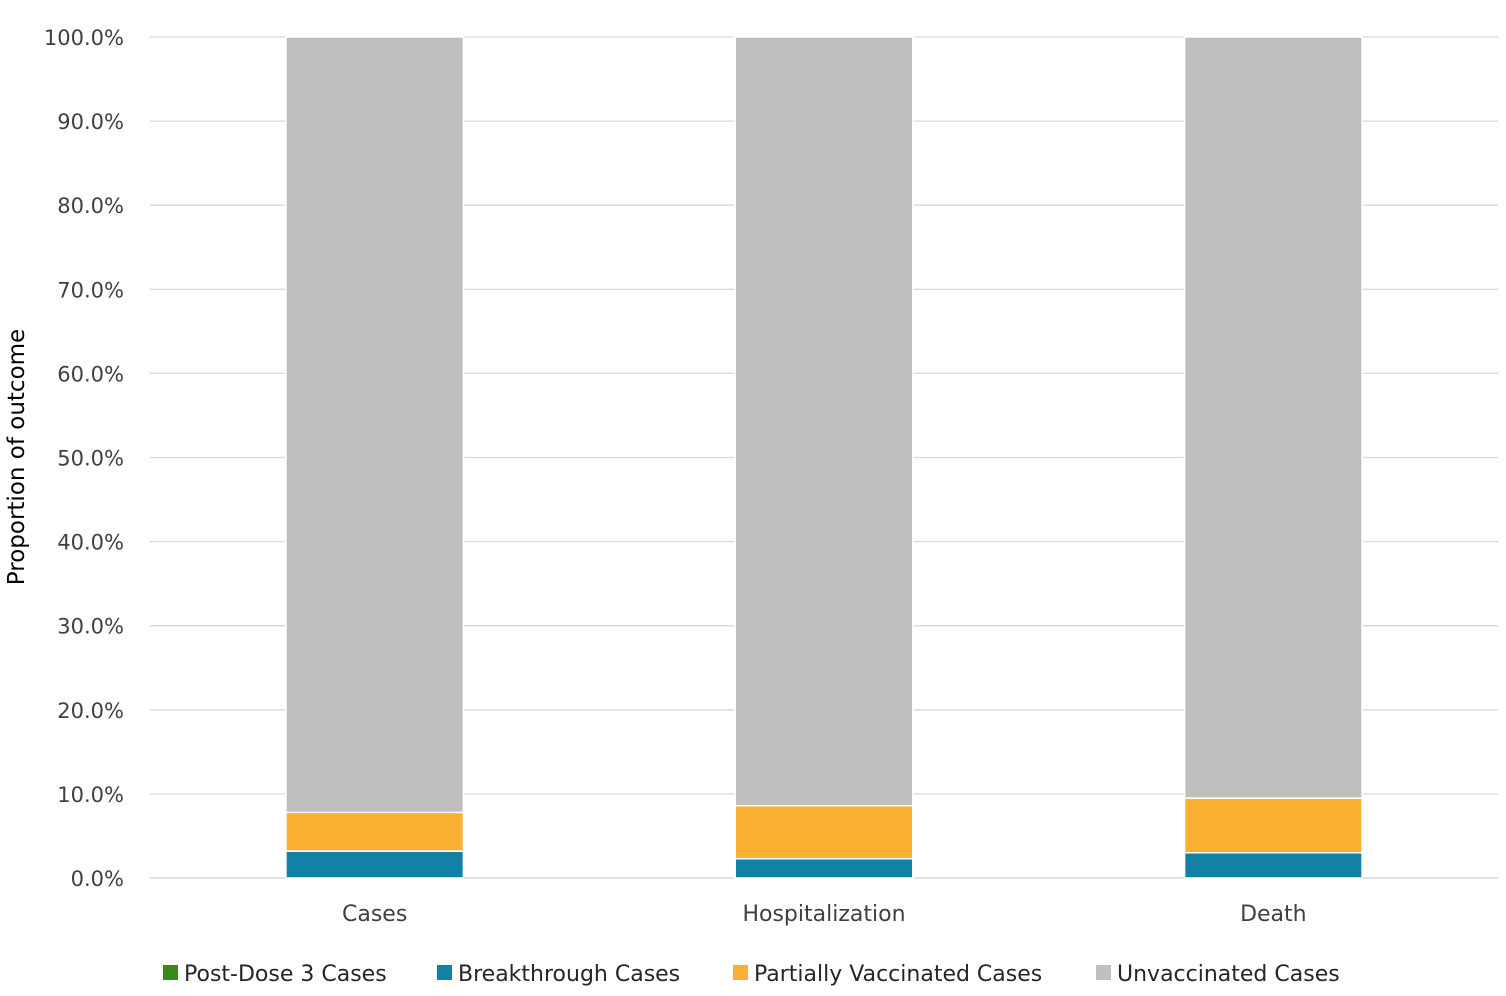 Image resolution: width=1506 pixels, height=996 pixels. What do you see at coordinates (17, 457) in the screenshot?
I see `y-axis-title: Proportion of outcome` at bounding box center [17, 457].